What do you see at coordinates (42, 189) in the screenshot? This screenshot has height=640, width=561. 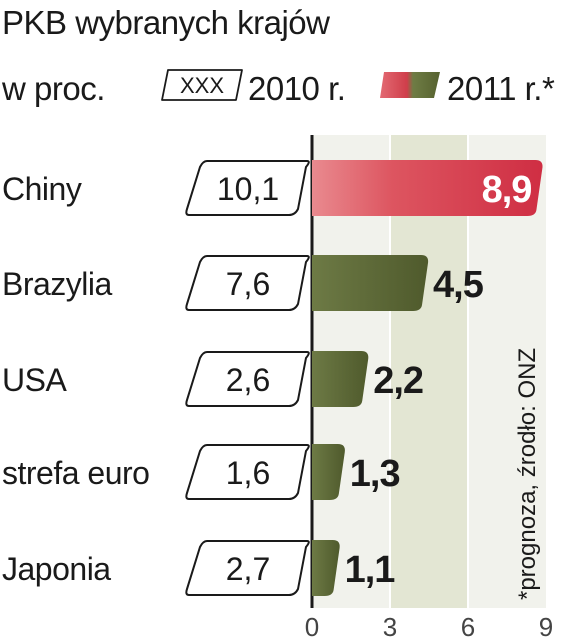 I see `category-label: Chiny` at bounding box center [42, 189].